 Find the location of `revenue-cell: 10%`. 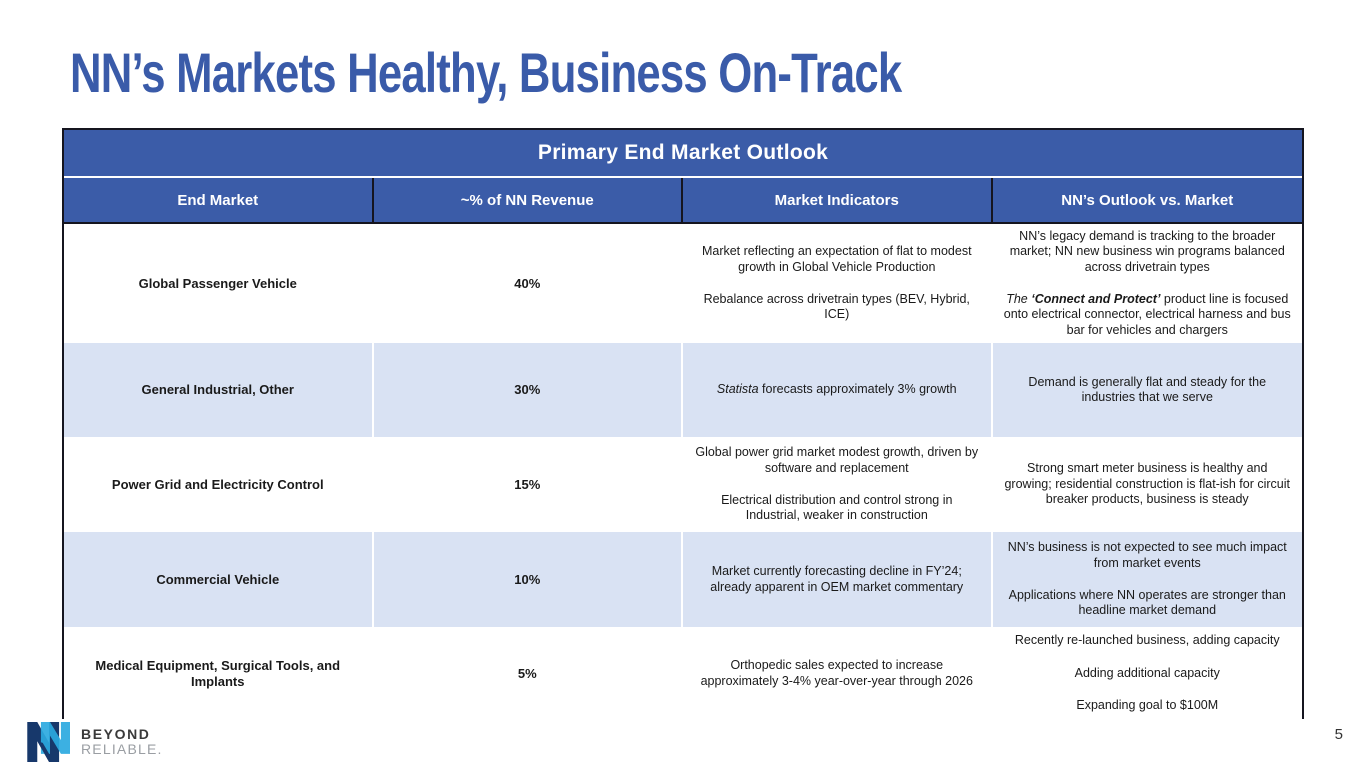

revenue-cell: 10% is located at coordinates (528, 579).